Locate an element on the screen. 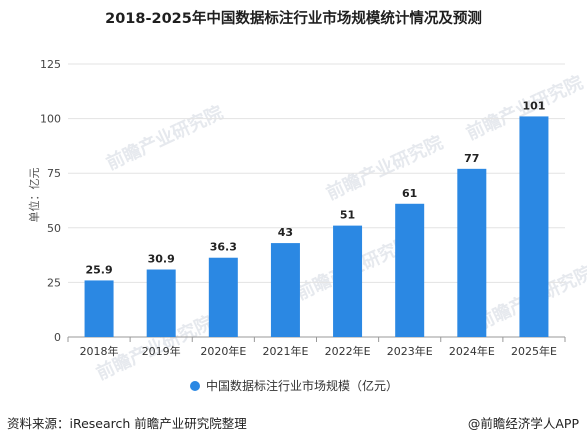  y-tick-label: 75 is located at coordinates (54, 173).